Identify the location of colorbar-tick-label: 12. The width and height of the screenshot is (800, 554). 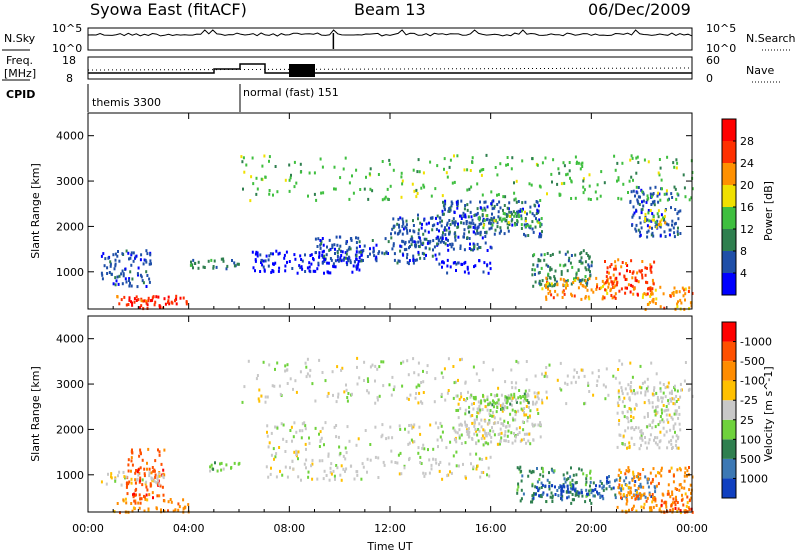
(747, 229).